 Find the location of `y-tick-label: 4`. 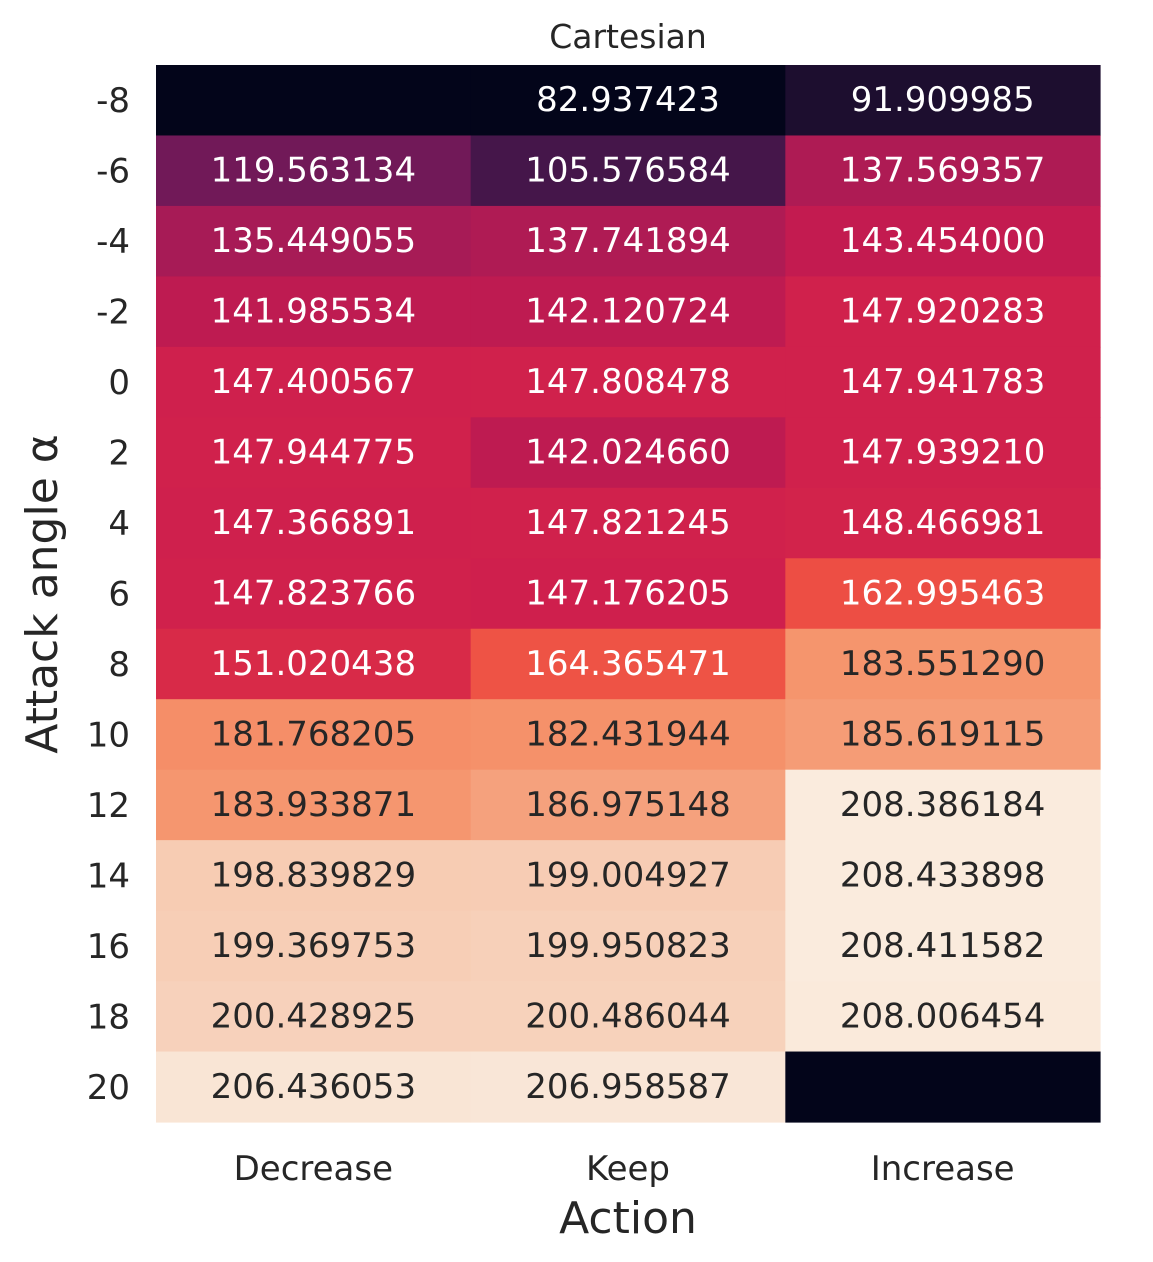

y-tick-label: 4 is located at coordinates (119, 524).